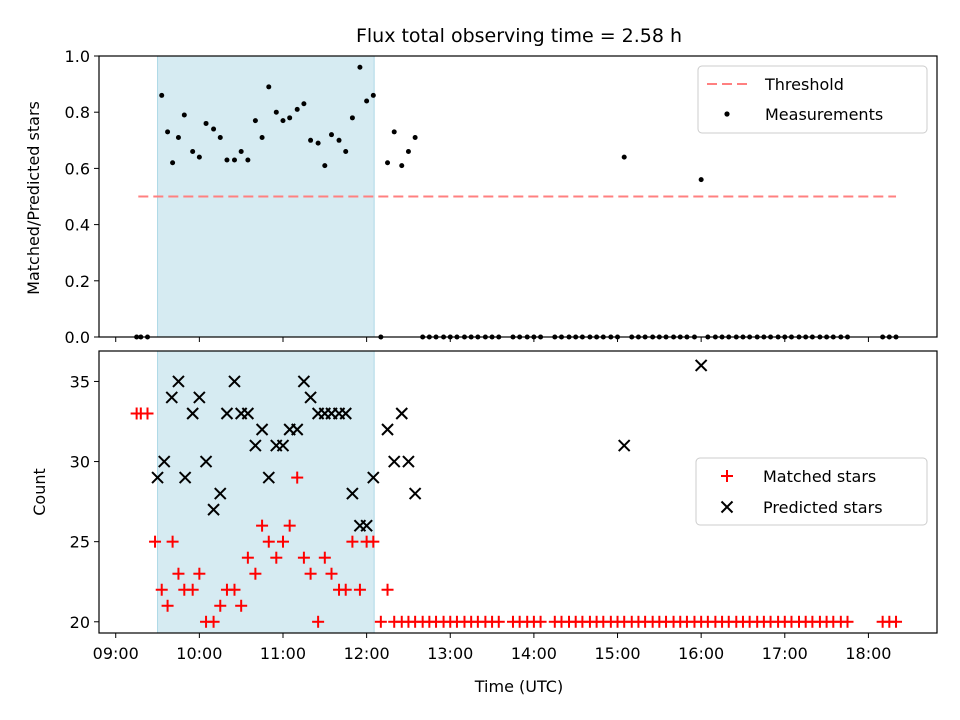 The image size is (960, 720). I want to click on y-tick-label: 1.0, so click(77, 56).